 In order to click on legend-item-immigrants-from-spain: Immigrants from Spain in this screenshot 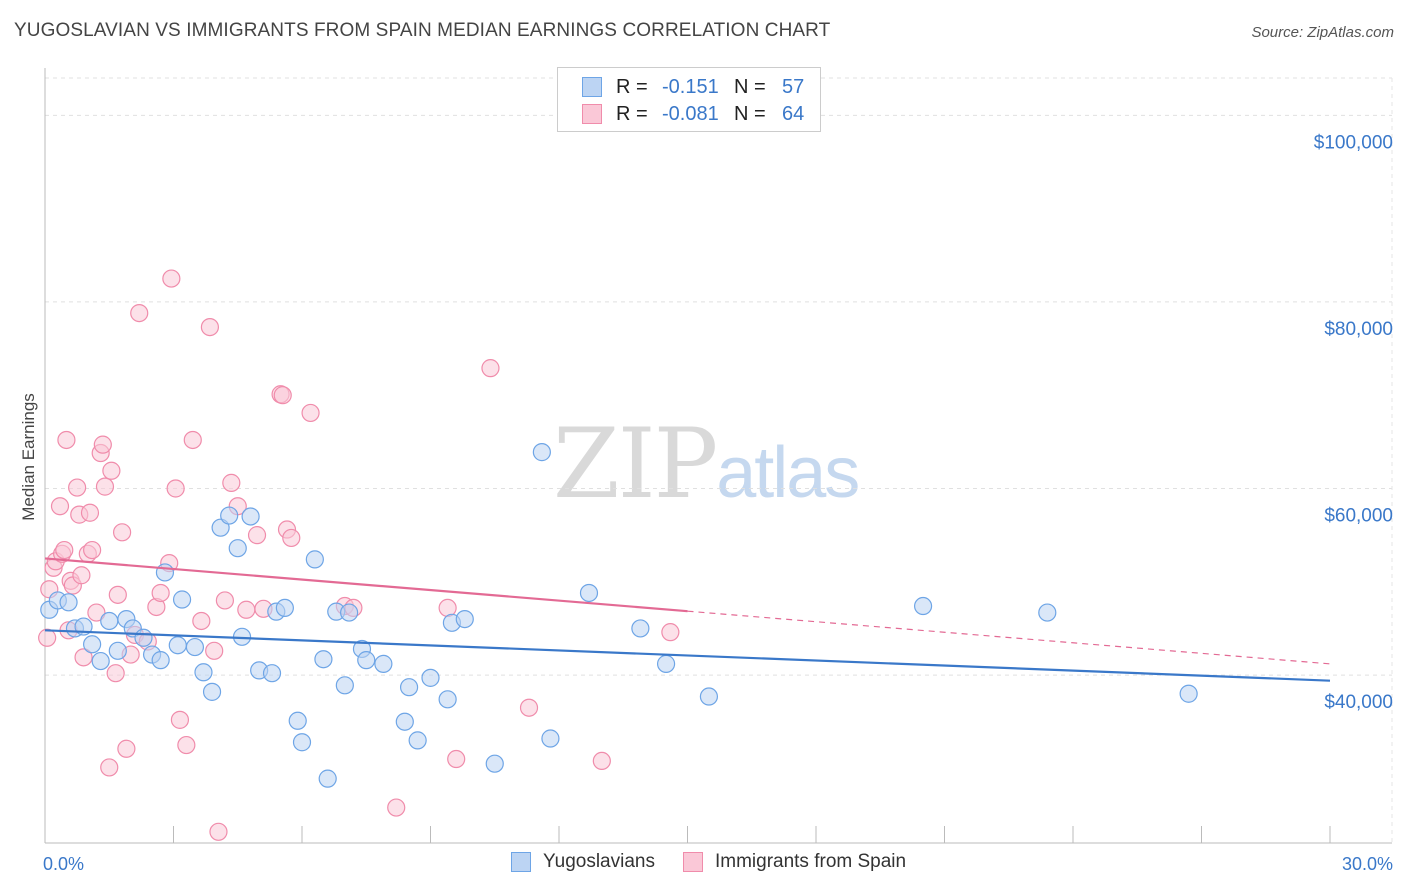, I will do `click(794, 862)`.